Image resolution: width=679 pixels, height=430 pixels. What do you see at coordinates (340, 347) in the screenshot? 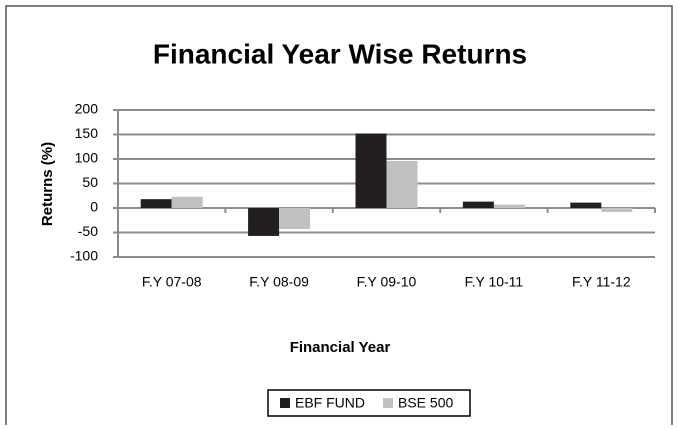
I see `x-axis-label: Financial Year` at bounding box center [340, 347].